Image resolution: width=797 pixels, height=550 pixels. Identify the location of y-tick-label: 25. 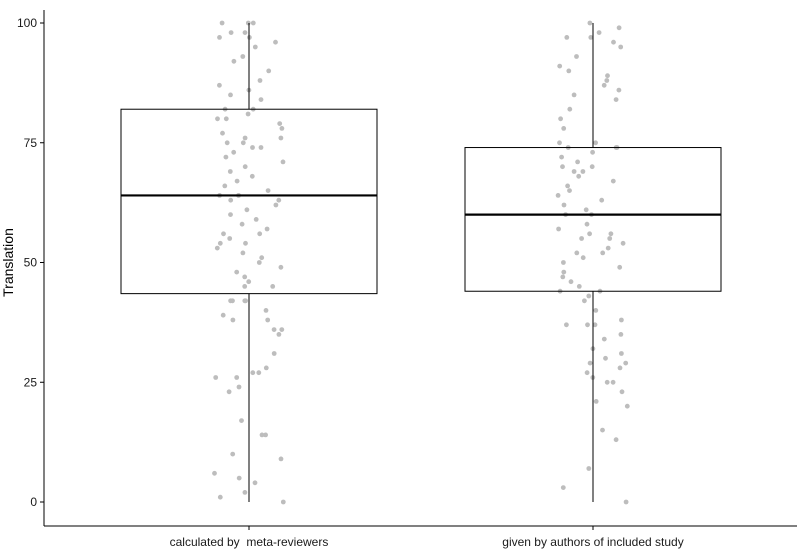
(31, 382).